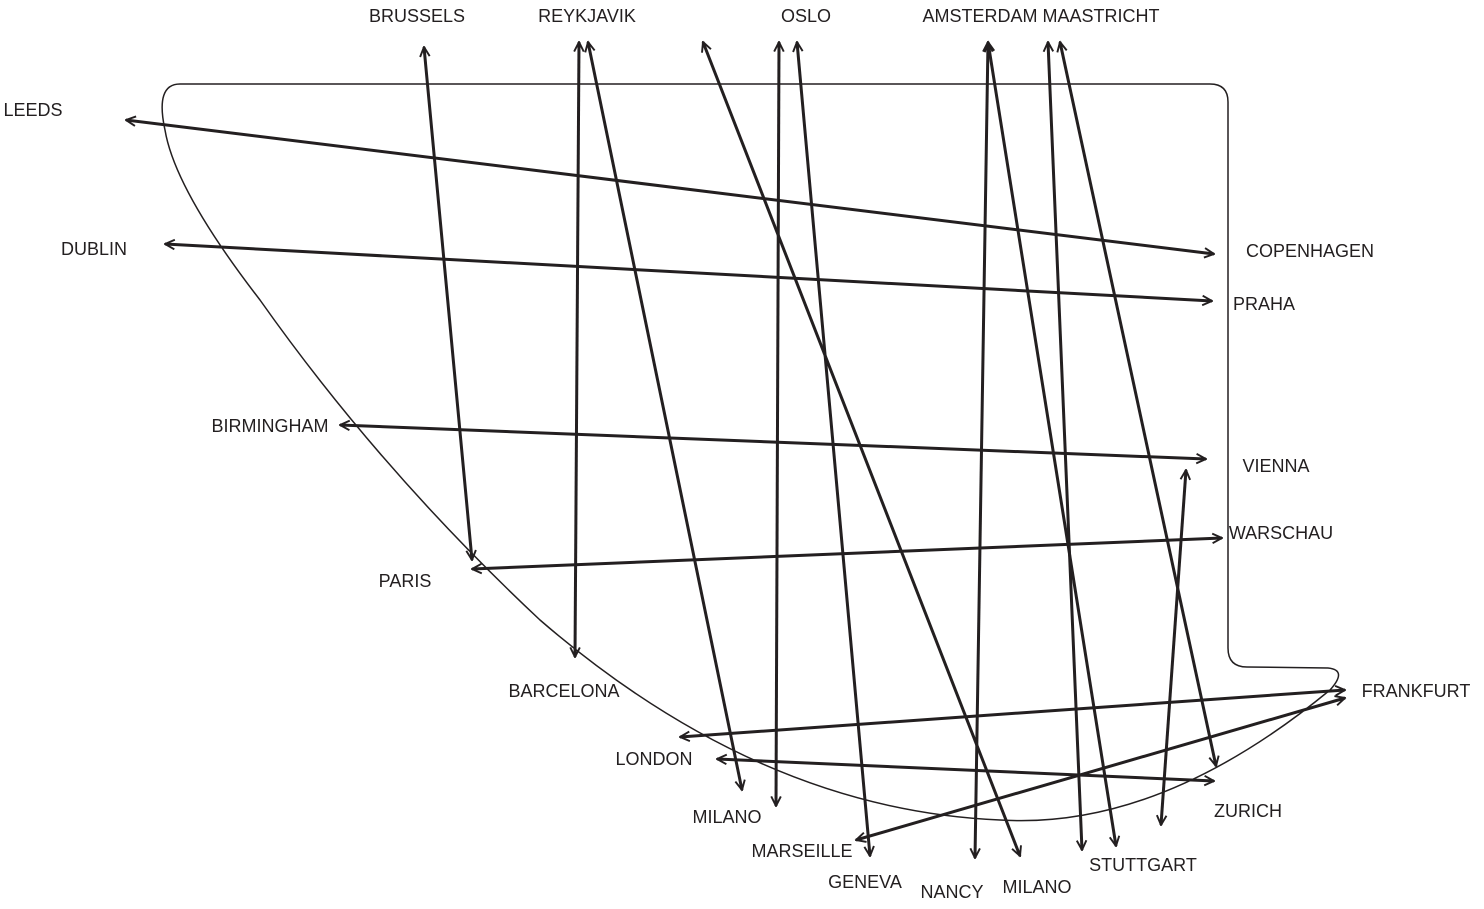 The height and width of the screenshot is (909, 1484). Describe the element at coordinates (405, 581) in the screenshot. I see `city-label: PARIS` at that location.